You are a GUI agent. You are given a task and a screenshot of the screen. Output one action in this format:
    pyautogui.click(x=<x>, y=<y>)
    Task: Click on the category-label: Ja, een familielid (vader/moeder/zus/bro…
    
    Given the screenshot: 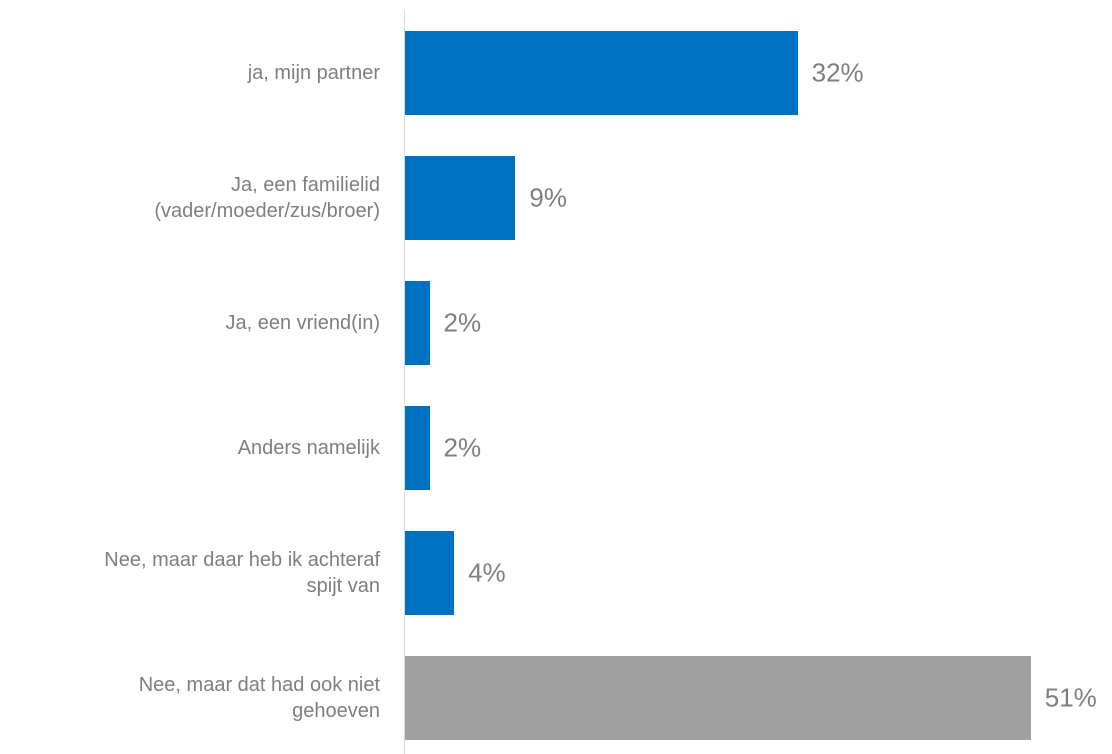 What is the action you would take?
    pyautogui.click(x=267, y=198)
    